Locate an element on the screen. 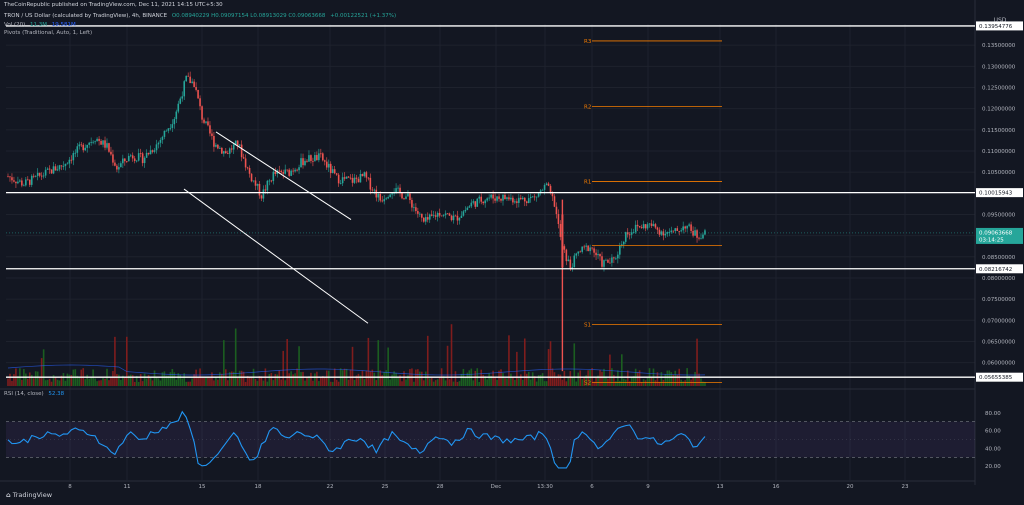 The image size is (1024, 505). tradingview-logo: ⌂ TradingView is located at coordinates (29, 495).